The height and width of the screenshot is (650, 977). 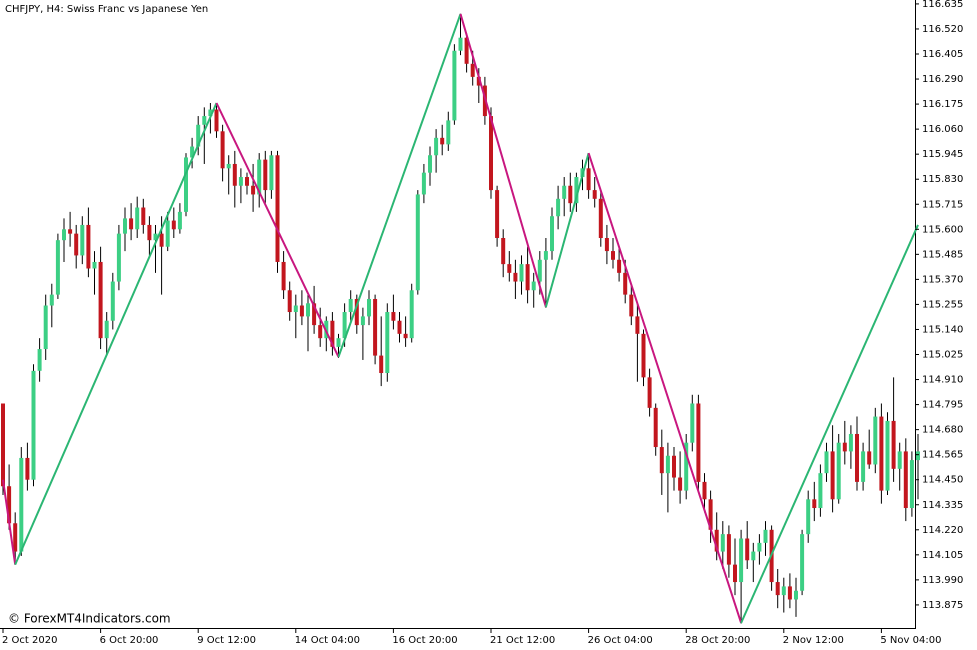 What do you see at coordinates (942, 580) in the screenshot?
I see `y-tick-label: 113.990` at bounding box center [942, 580].